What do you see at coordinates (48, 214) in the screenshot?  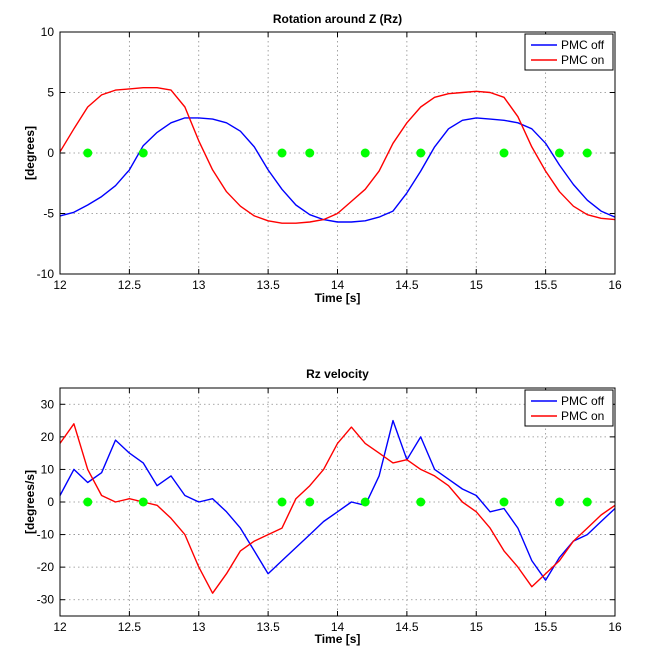 I see `y-tick-label: -5` at bounding box center [48, 214].